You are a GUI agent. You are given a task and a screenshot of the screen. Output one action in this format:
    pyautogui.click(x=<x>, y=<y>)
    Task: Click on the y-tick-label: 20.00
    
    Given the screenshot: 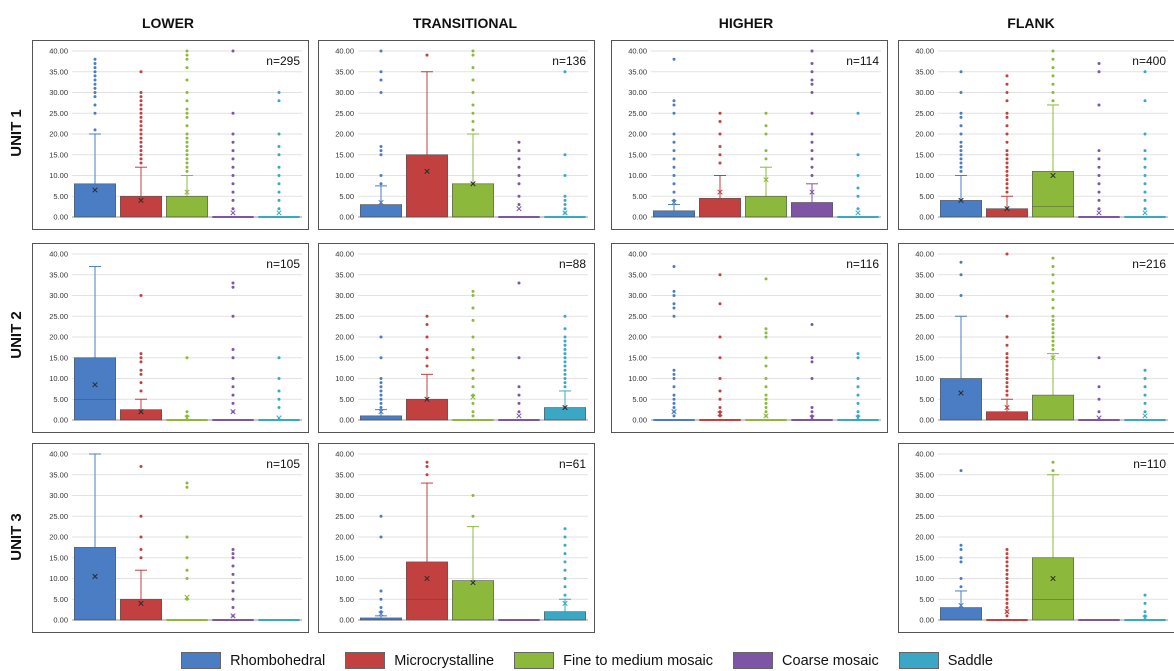 What is the action you would take?
    pyautogui.click(x=924, y=134)
    